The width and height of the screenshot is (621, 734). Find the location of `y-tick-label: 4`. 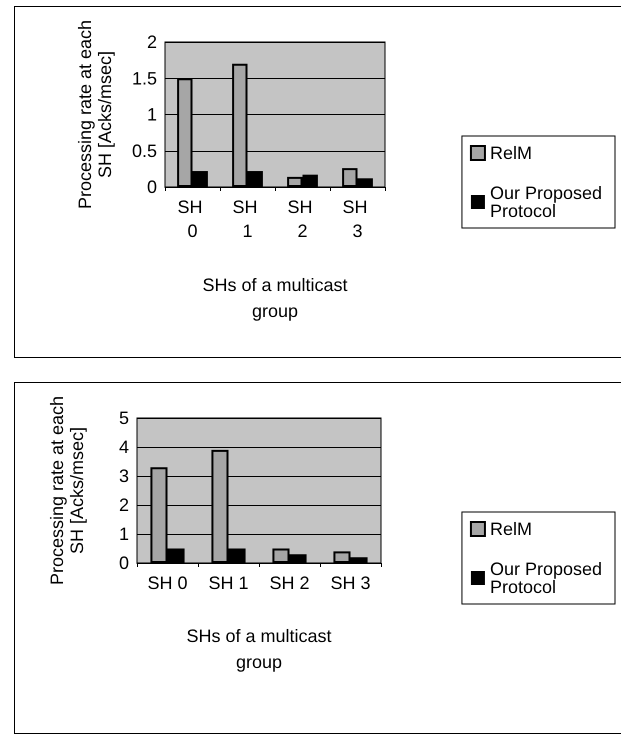

y-tick-label: 4 is located at coordinates (123, 447).